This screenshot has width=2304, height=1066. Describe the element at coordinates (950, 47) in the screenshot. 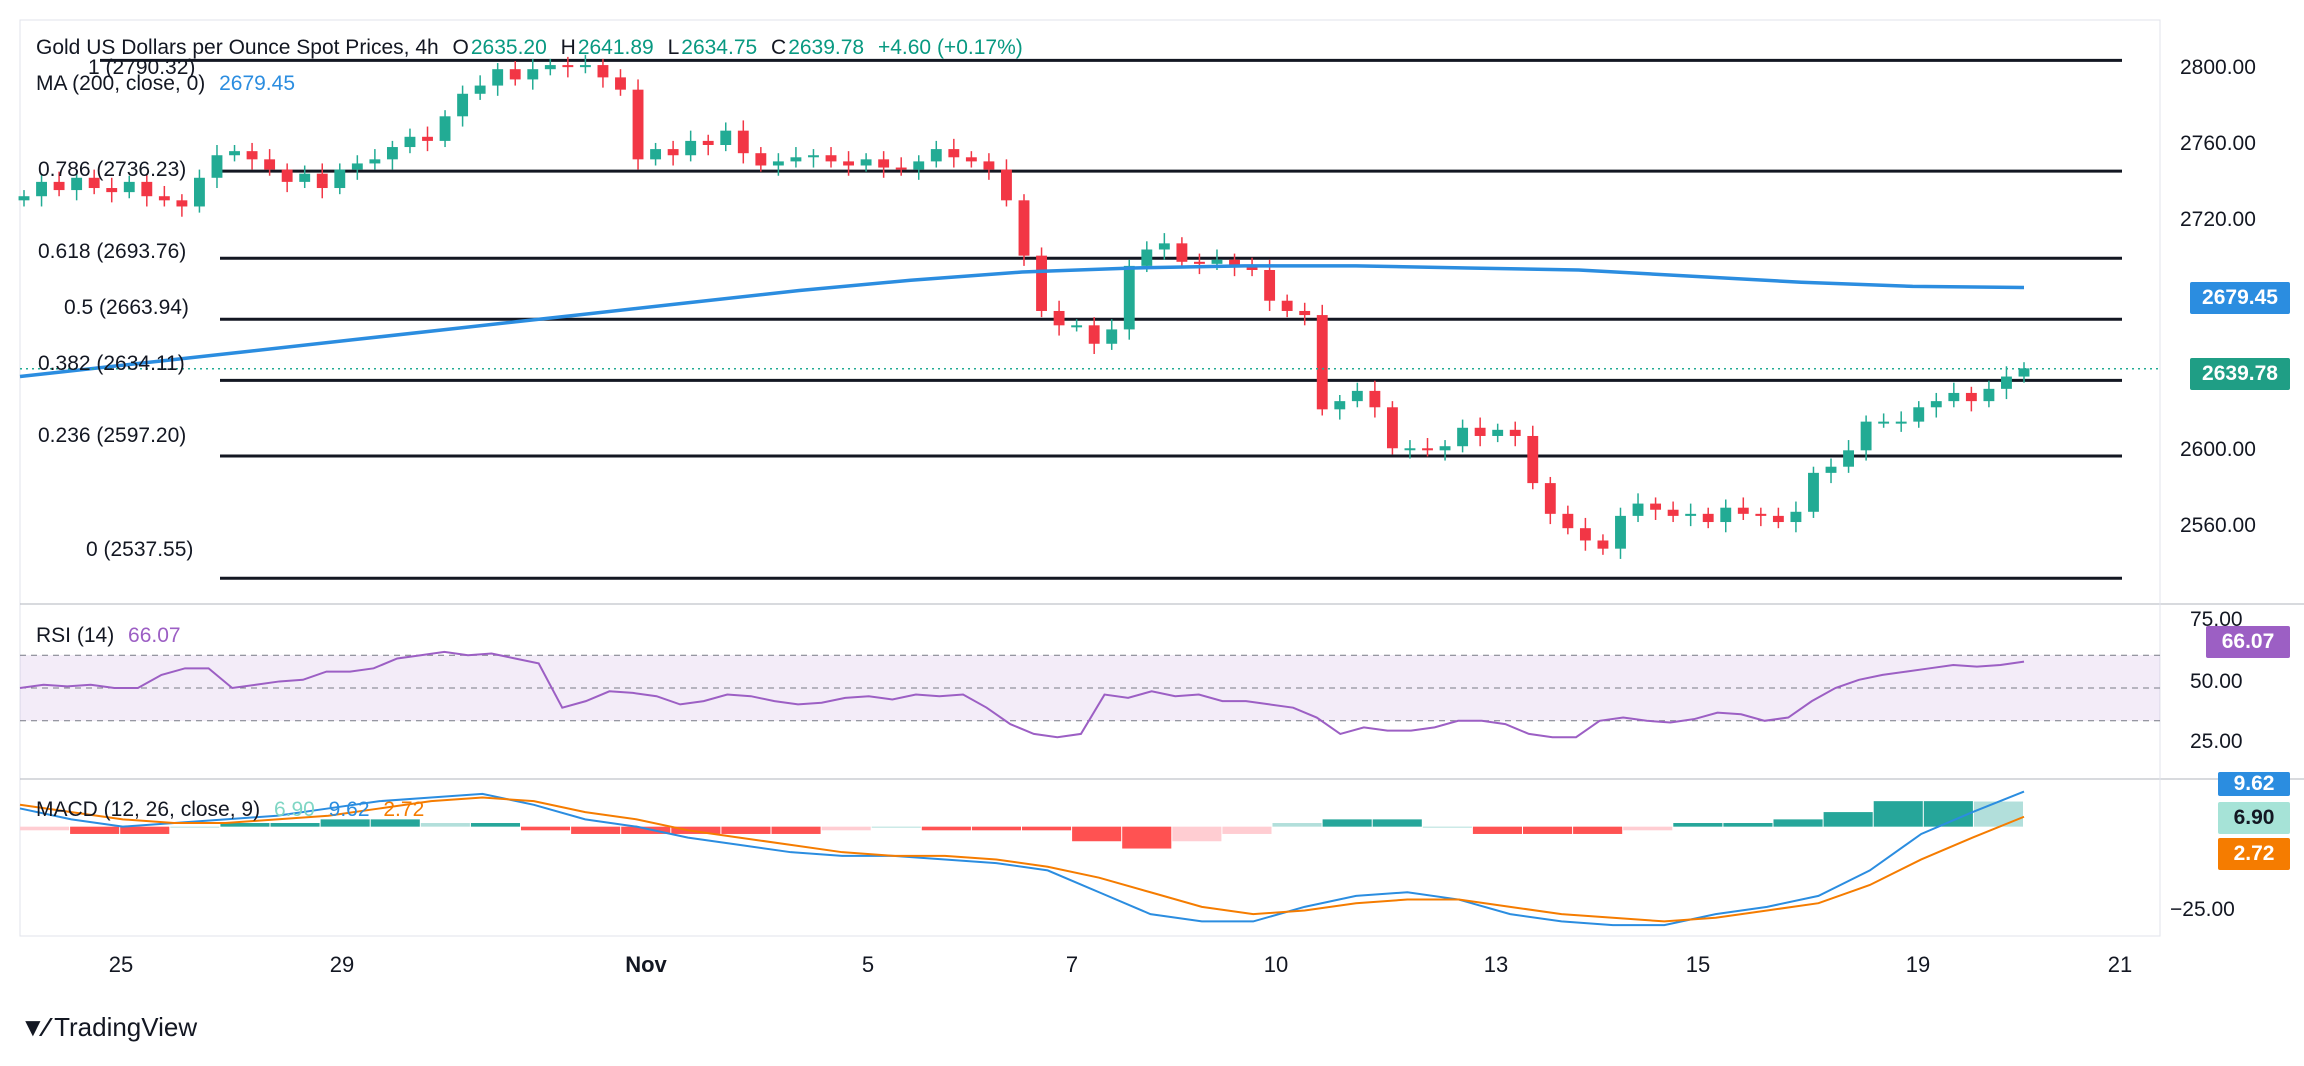

I see `change-value: +4.60 (+0.17%)` at that location.